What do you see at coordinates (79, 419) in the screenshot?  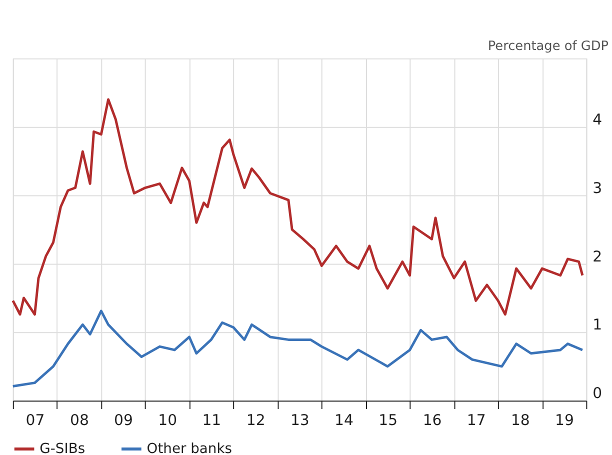 I see `x-tick-label: 08` at bounding box center [79, 419].